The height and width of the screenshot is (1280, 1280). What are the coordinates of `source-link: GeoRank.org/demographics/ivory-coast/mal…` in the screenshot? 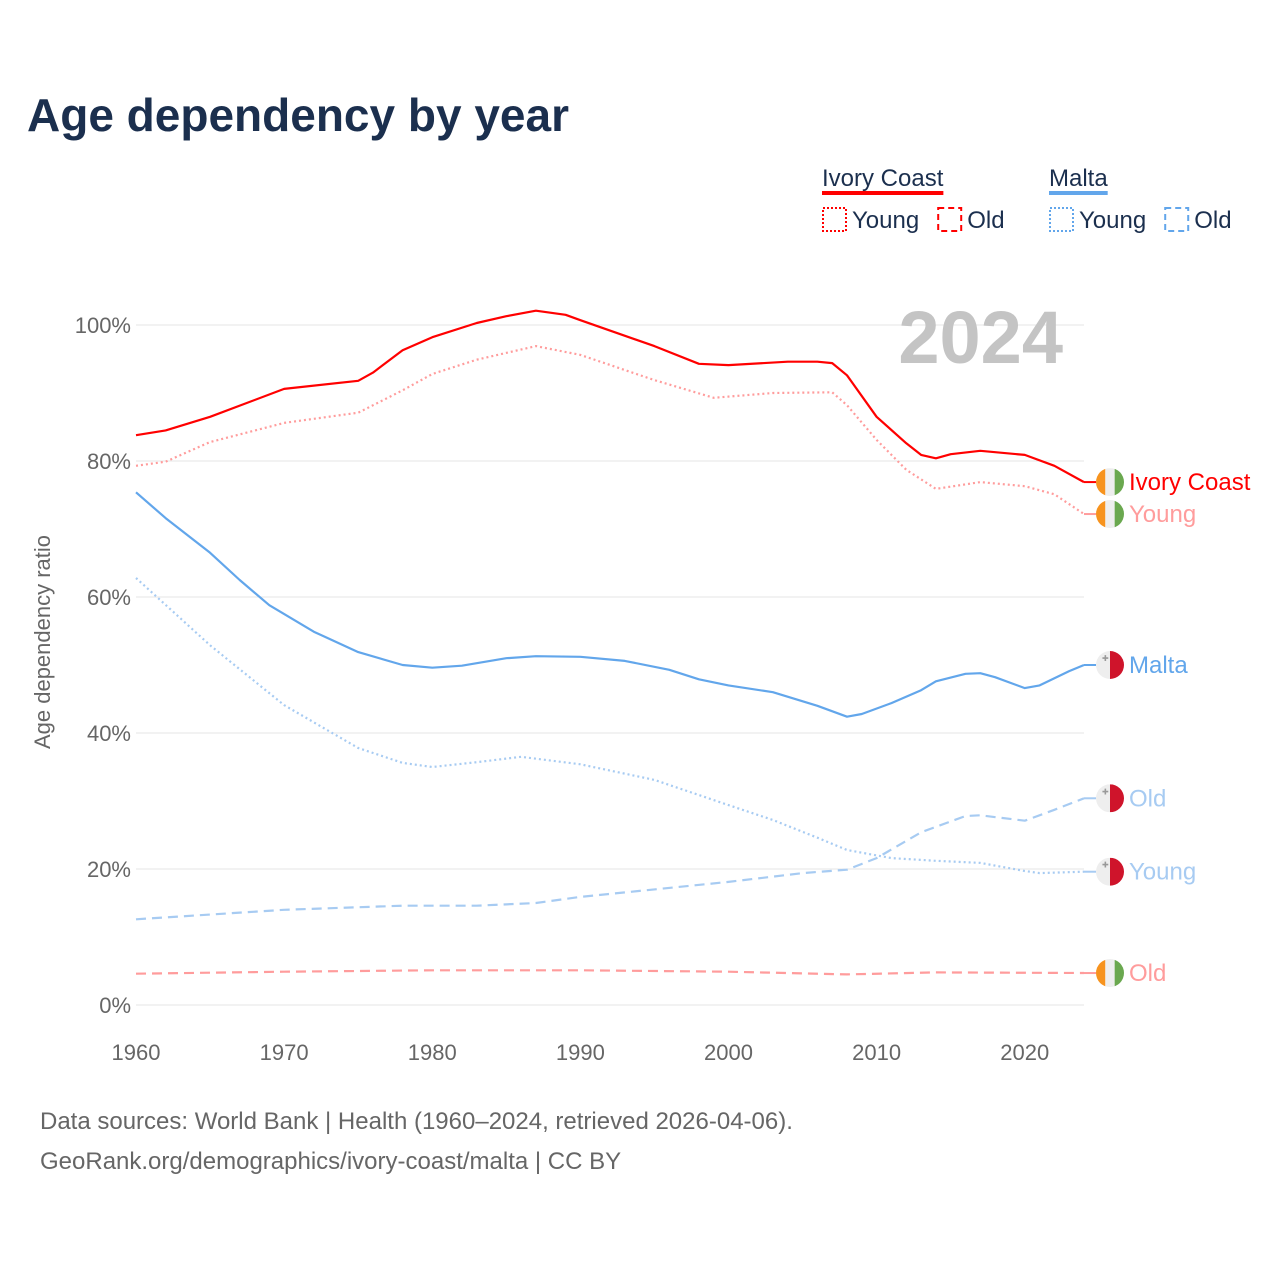 It's located at (331, 1161).